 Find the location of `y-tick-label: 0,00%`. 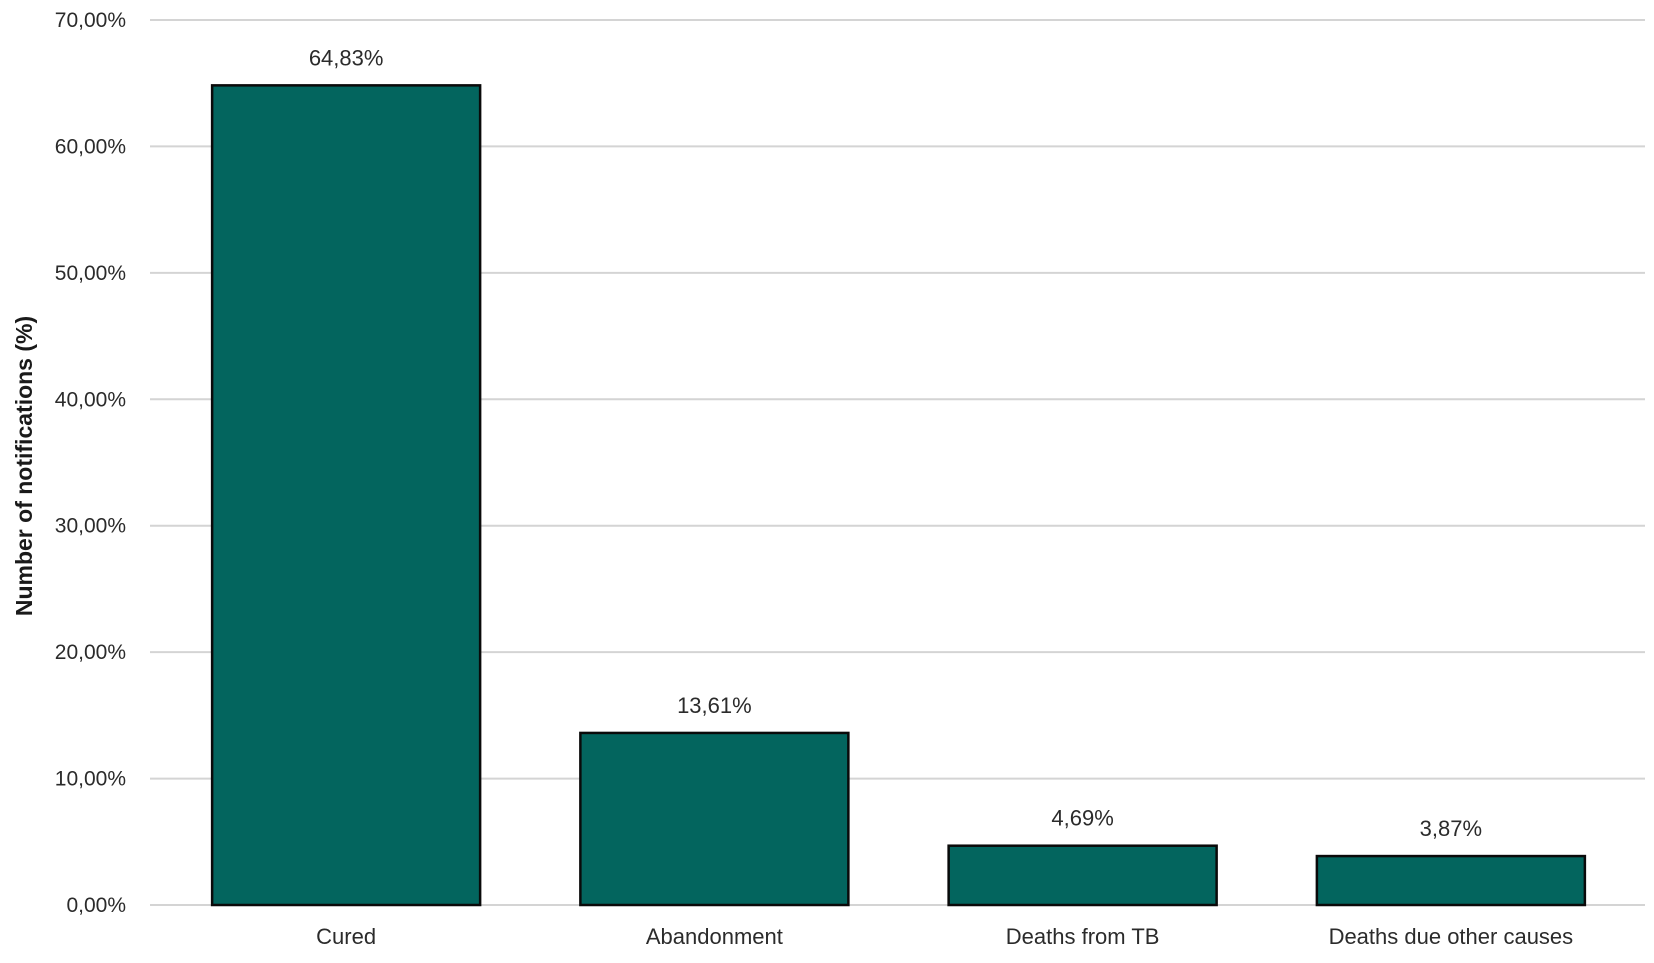

y-tick-label: 0,00% is located at coordinates (96, 905).